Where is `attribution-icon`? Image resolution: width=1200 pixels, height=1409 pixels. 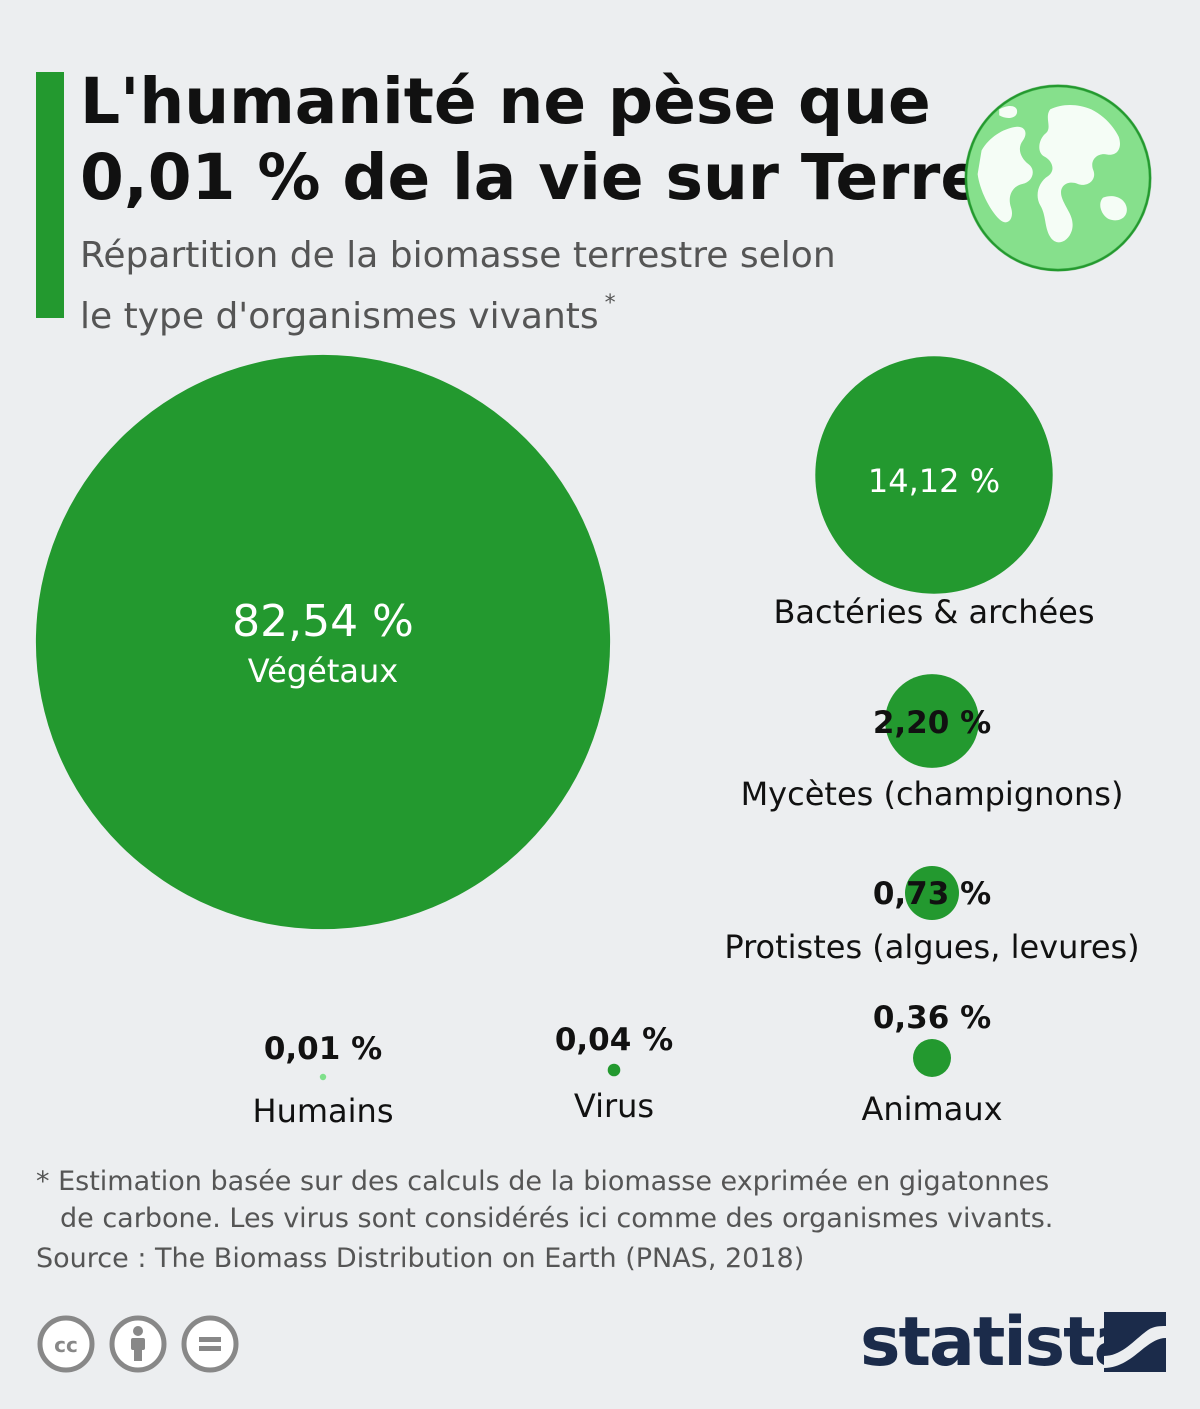
attribution-icon is located at coordinates (138, 1344).